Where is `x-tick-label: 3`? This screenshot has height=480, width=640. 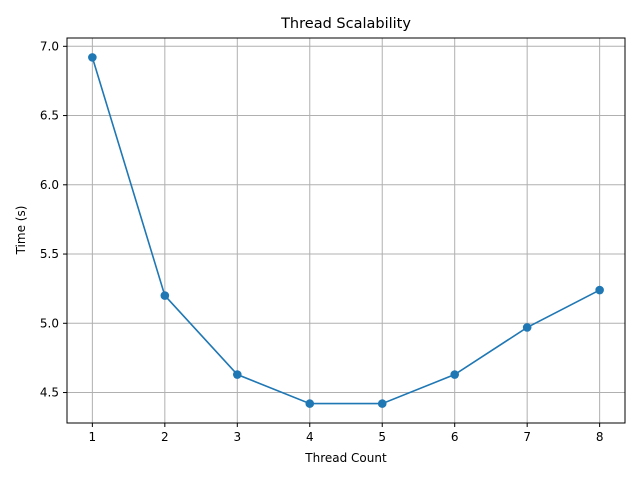
x-tick-label: 3 is located at coordinates (237, 437).